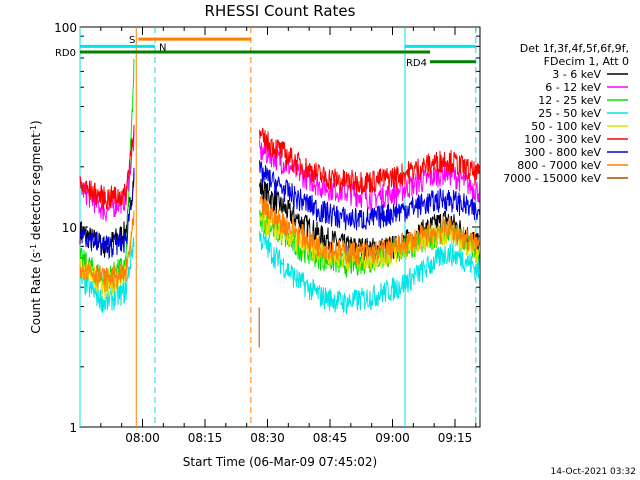 The width and height of the screenshot is (640, 480). I want to click on time-bars: S N RD0 RD4, so click(265, 52).